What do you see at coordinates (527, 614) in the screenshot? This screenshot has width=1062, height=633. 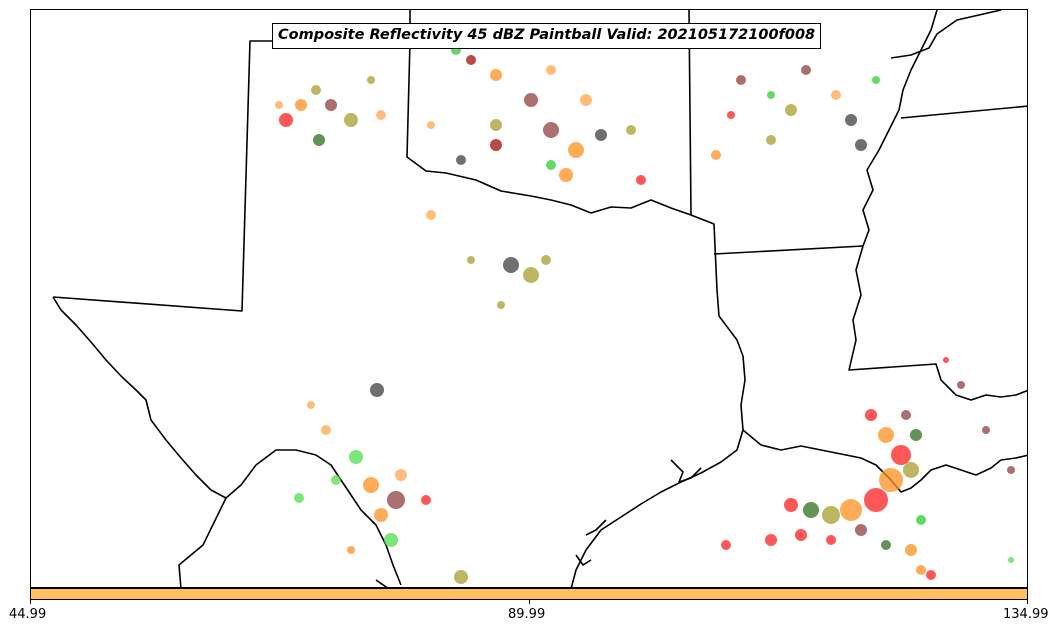 I see `colorbar-tick-label-mid: 89.99` at bounding box center [527, 614].